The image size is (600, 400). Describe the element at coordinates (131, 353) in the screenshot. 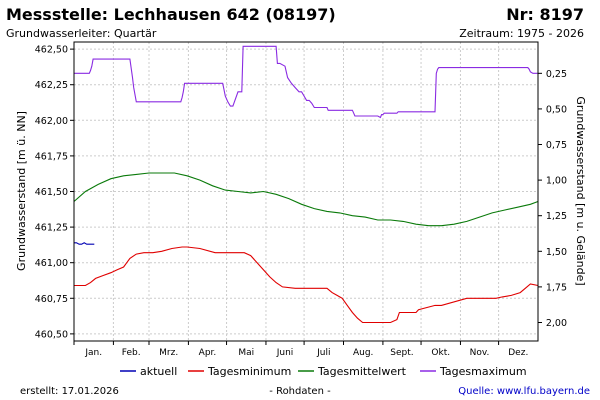

I see `x-tick-label: Feb.` at that location.